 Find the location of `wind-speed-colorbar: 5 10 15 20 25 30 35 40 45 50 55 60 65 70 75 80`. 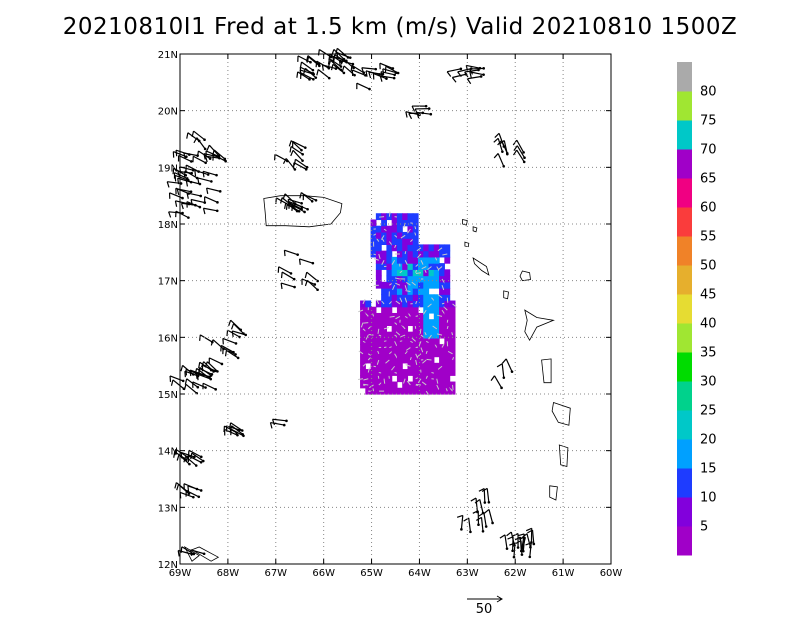

wind-speed-colorbar: 5 10 15 20 25 30 35 40 45 50 55 60 65 70 75 80 is located at coordinates (697, 309).